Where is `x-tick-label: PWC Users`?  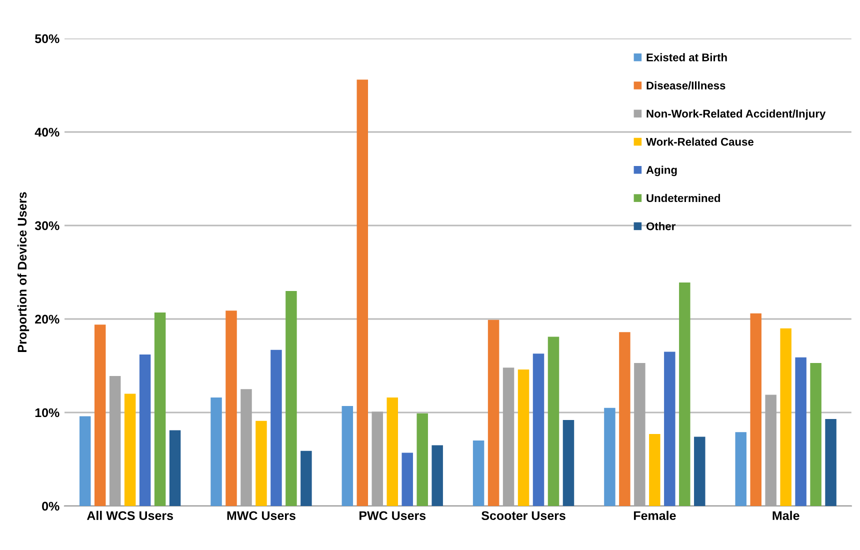
x-tick-label: PWC Users is located at coordinates (393, 515).